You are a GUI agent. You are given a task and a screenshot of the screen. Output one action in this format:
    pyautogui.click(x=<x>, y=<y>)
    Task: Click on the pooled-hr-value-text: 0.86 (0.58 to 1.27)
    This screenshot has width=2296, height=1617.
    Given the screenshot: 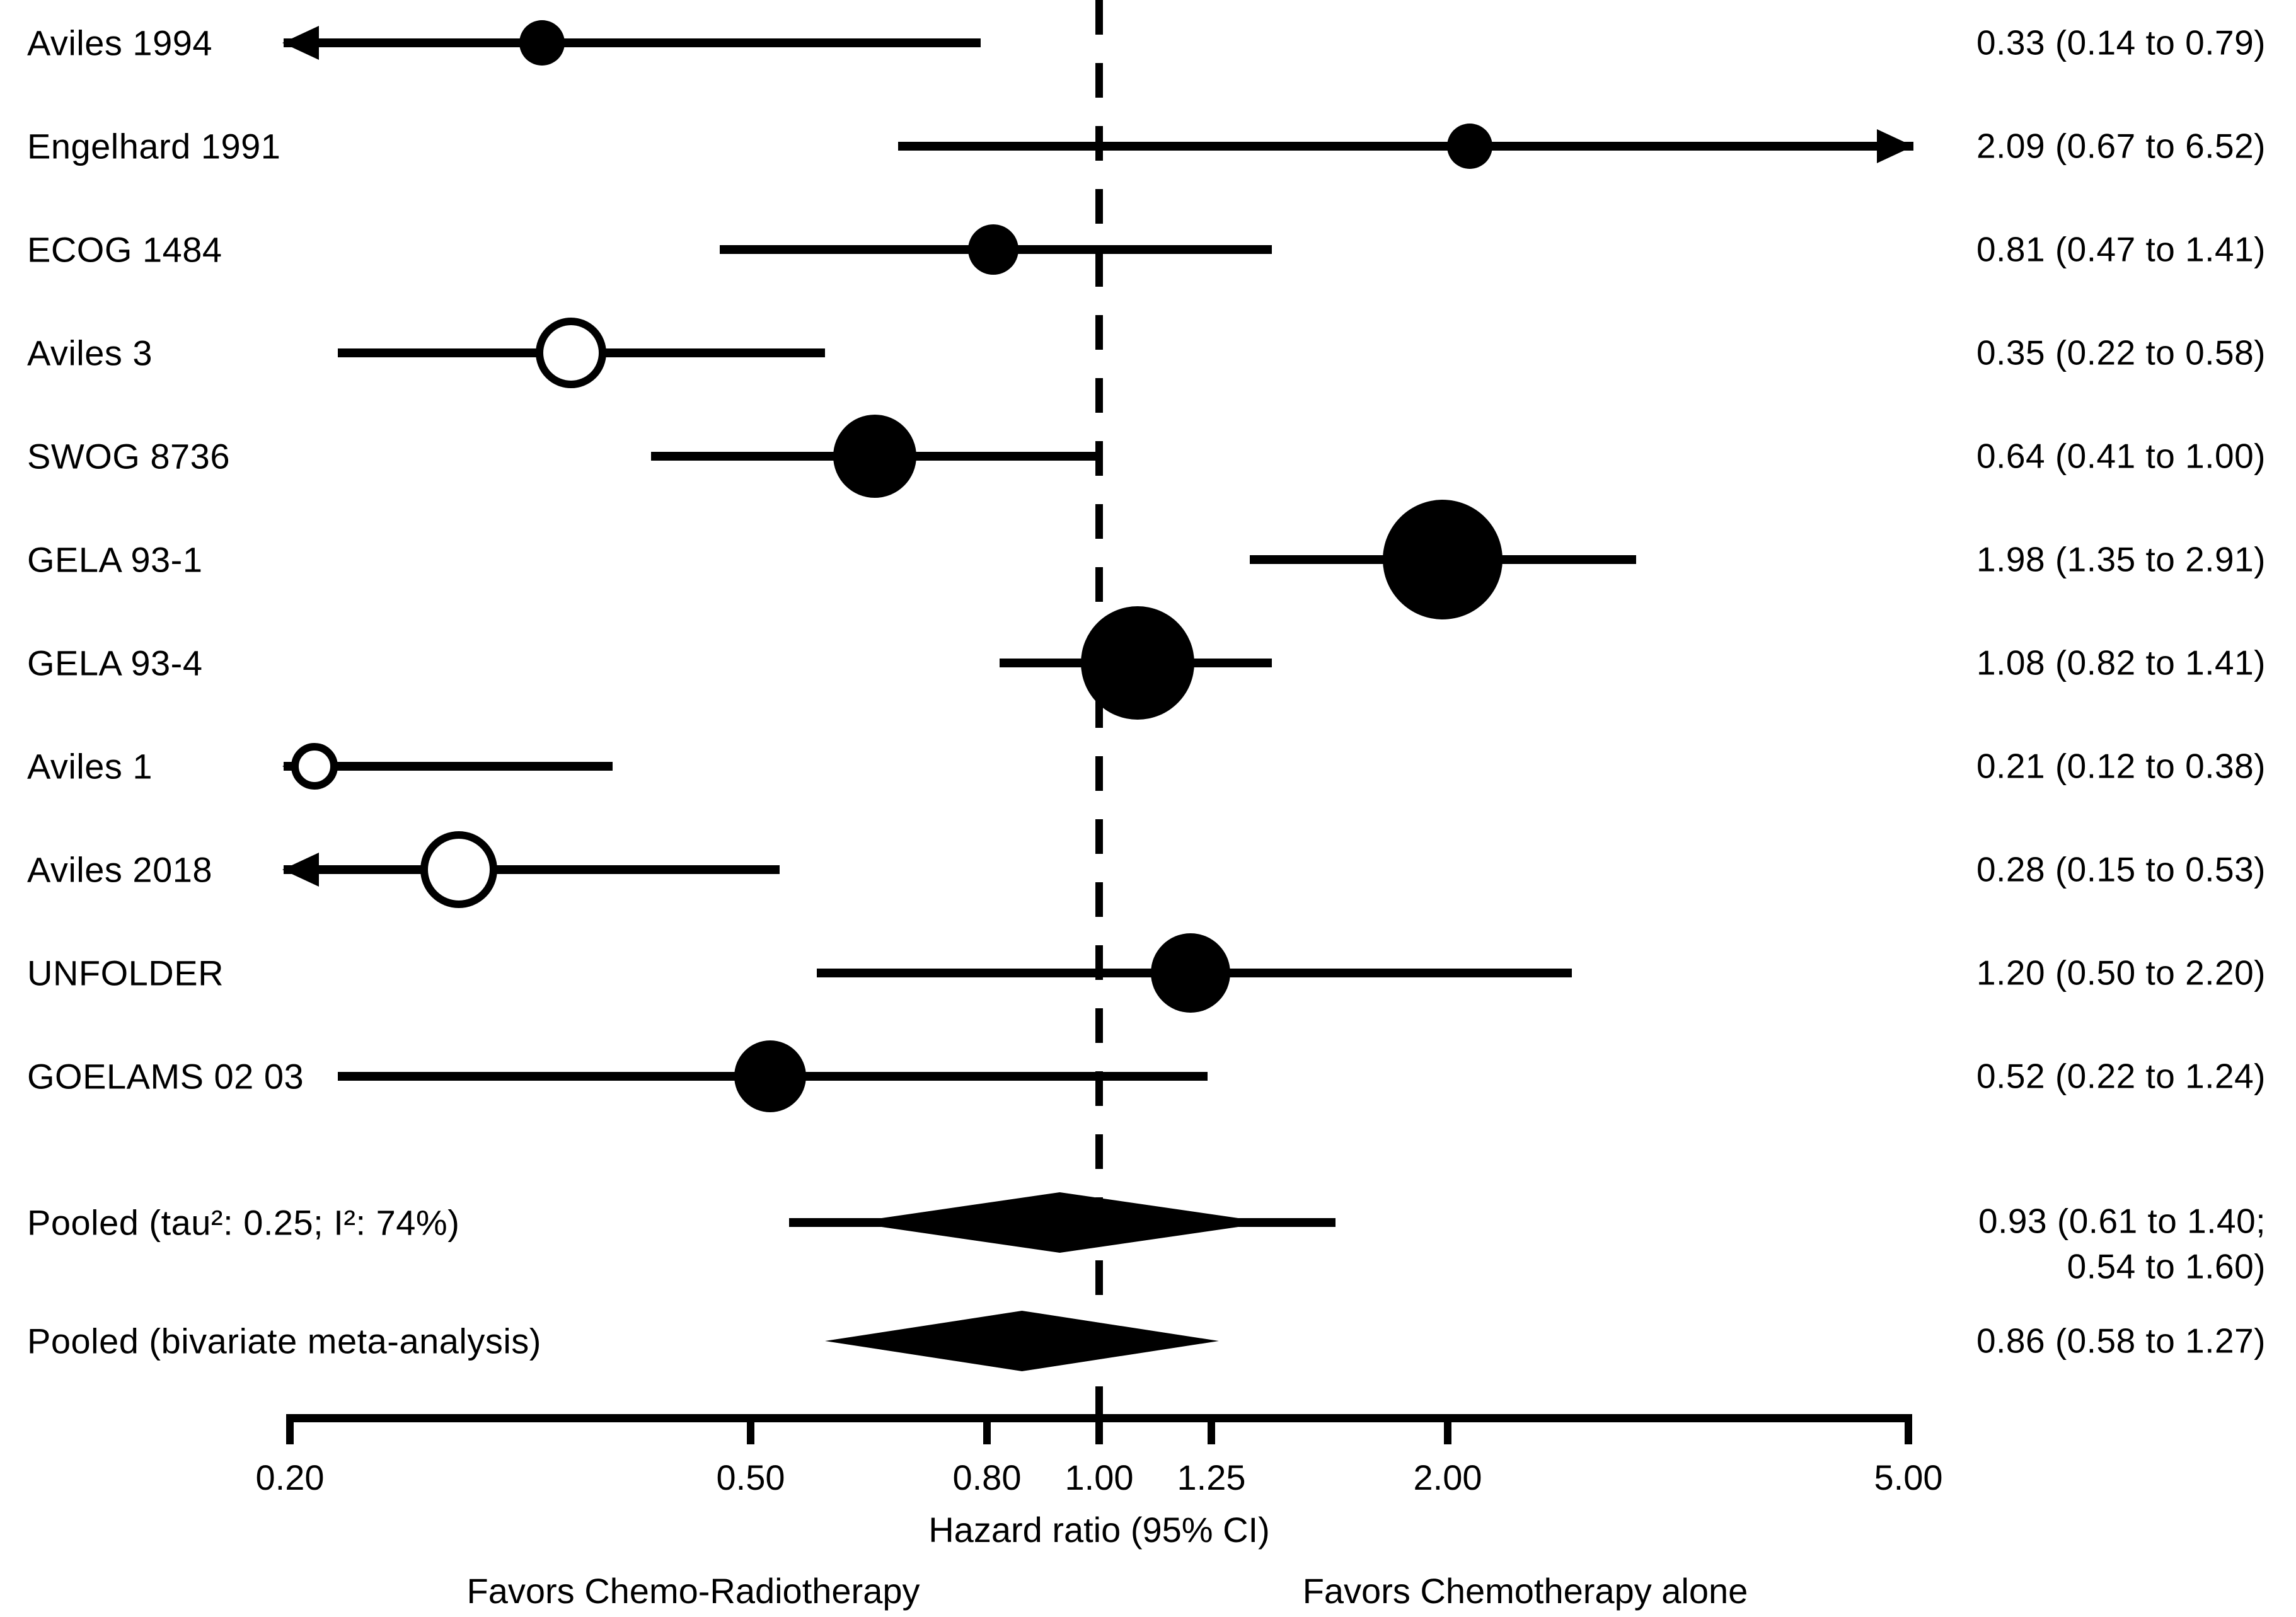 What is the action you would take?
    pyautogui.click(x=2121, y=1341)
    